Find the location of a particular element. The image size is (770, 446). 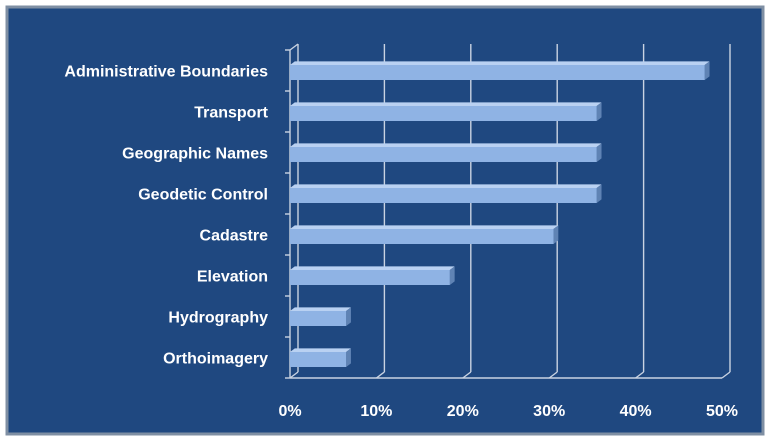

bar-cadastre is located at coordinates (424, 234).